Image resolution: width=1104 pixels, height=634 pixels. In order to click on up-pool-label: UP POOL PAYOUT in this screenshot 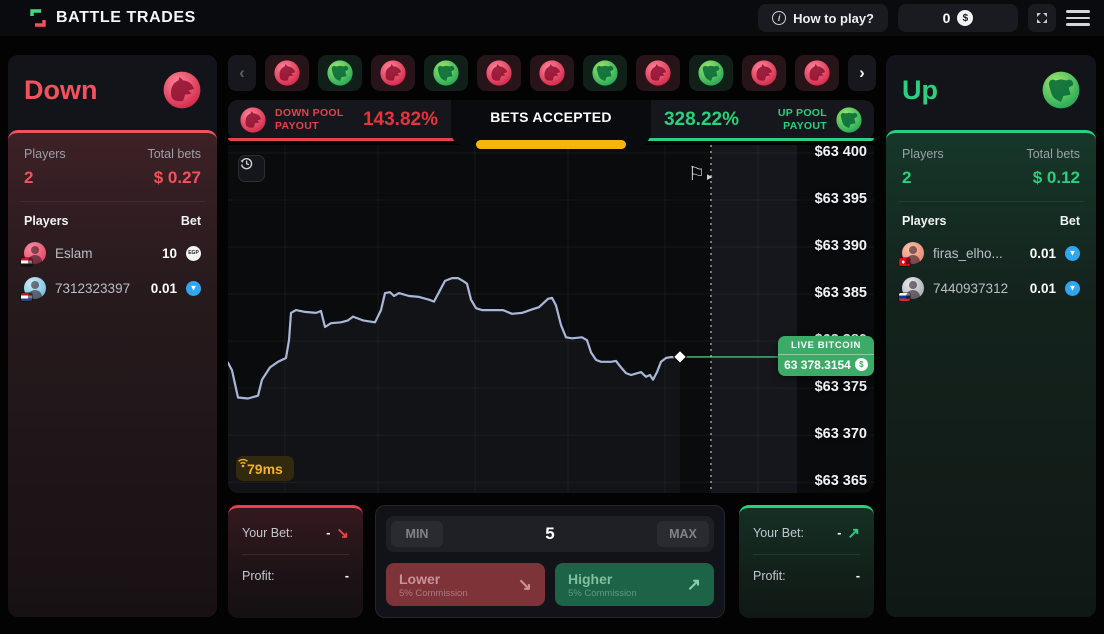, I will do `click(802, 119)`.